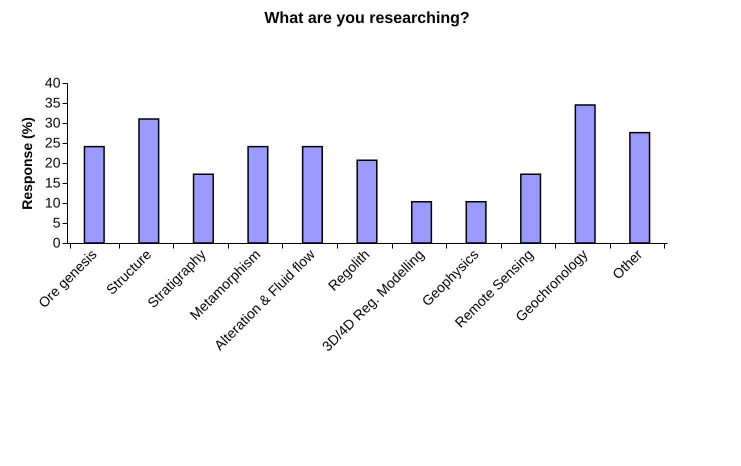  Describe the element at coordinates (52, 102) in the screenshot. I see `y-tick-label: 35` at that location.